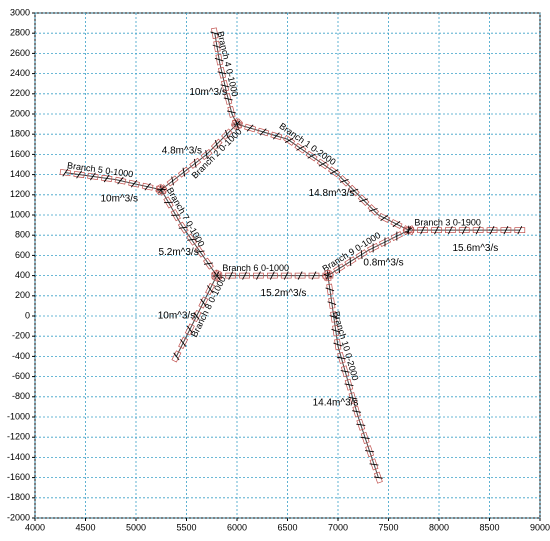 This screenshot has width=550, height=541. Describe the element at coordinates (18, 457) in the screenshot. I see `y-tick-label: -1400` at that location.